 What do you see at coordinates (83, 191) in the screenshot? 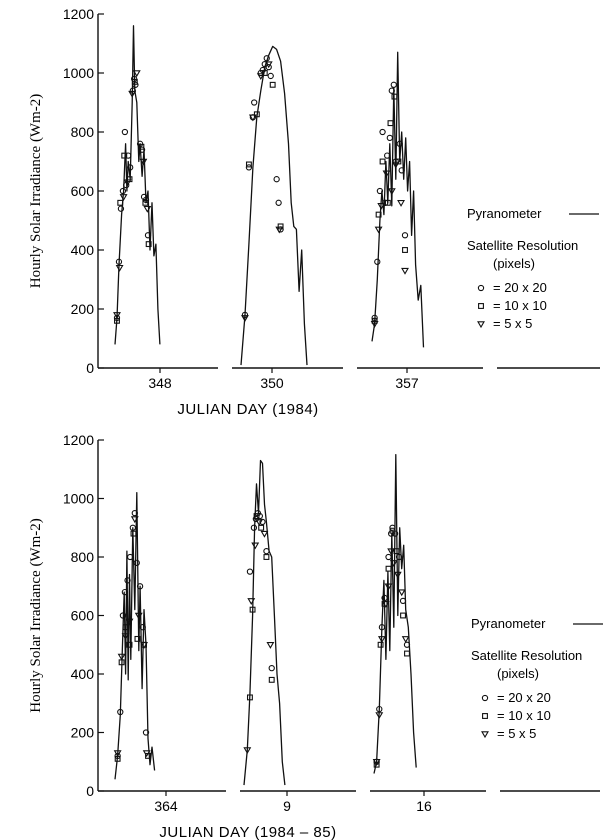
I see `y-tick-label: 600` at bounding box center [83, 191].